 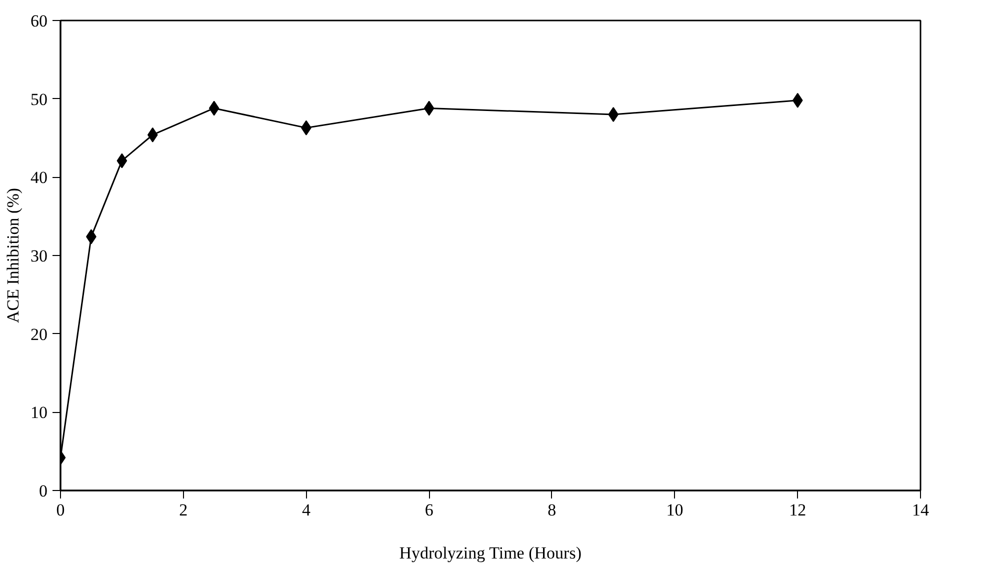 I want to click on y-tick-label: 0, so click(x=43, y=491).